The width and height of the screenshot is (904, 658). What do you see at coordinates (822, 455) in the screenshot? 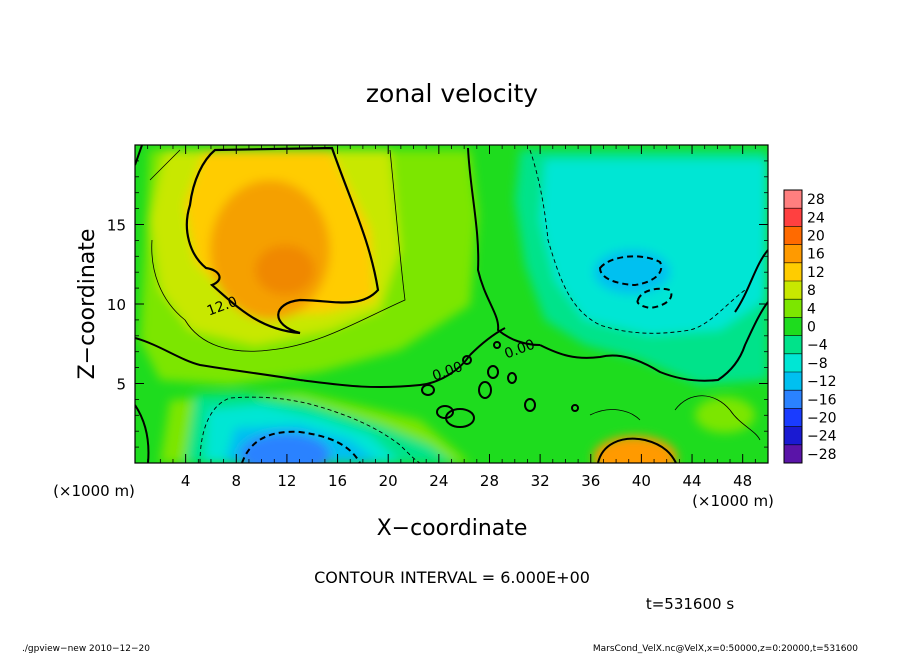
I see `colorbar-label: −28` at bounding box center [822, 455].